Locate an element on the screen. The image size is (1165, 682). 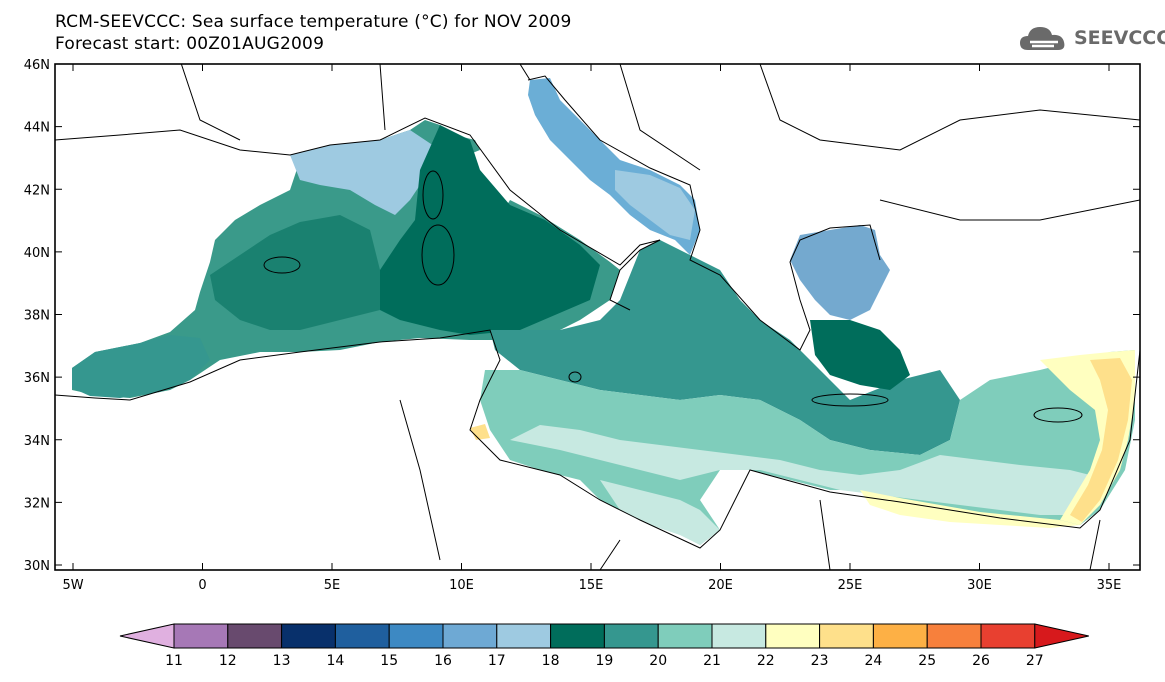
gulf-of-sidra is located at coordinates (660, 512).